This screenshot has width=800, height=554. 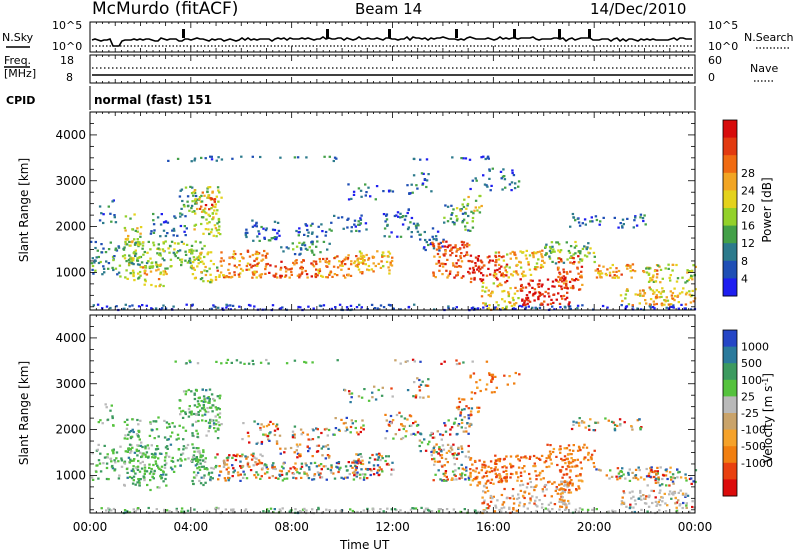 What do you see at coordinates (764, 68) in the screenshot?
I see `nave-label: Nave` at bounding box center [764, 68].